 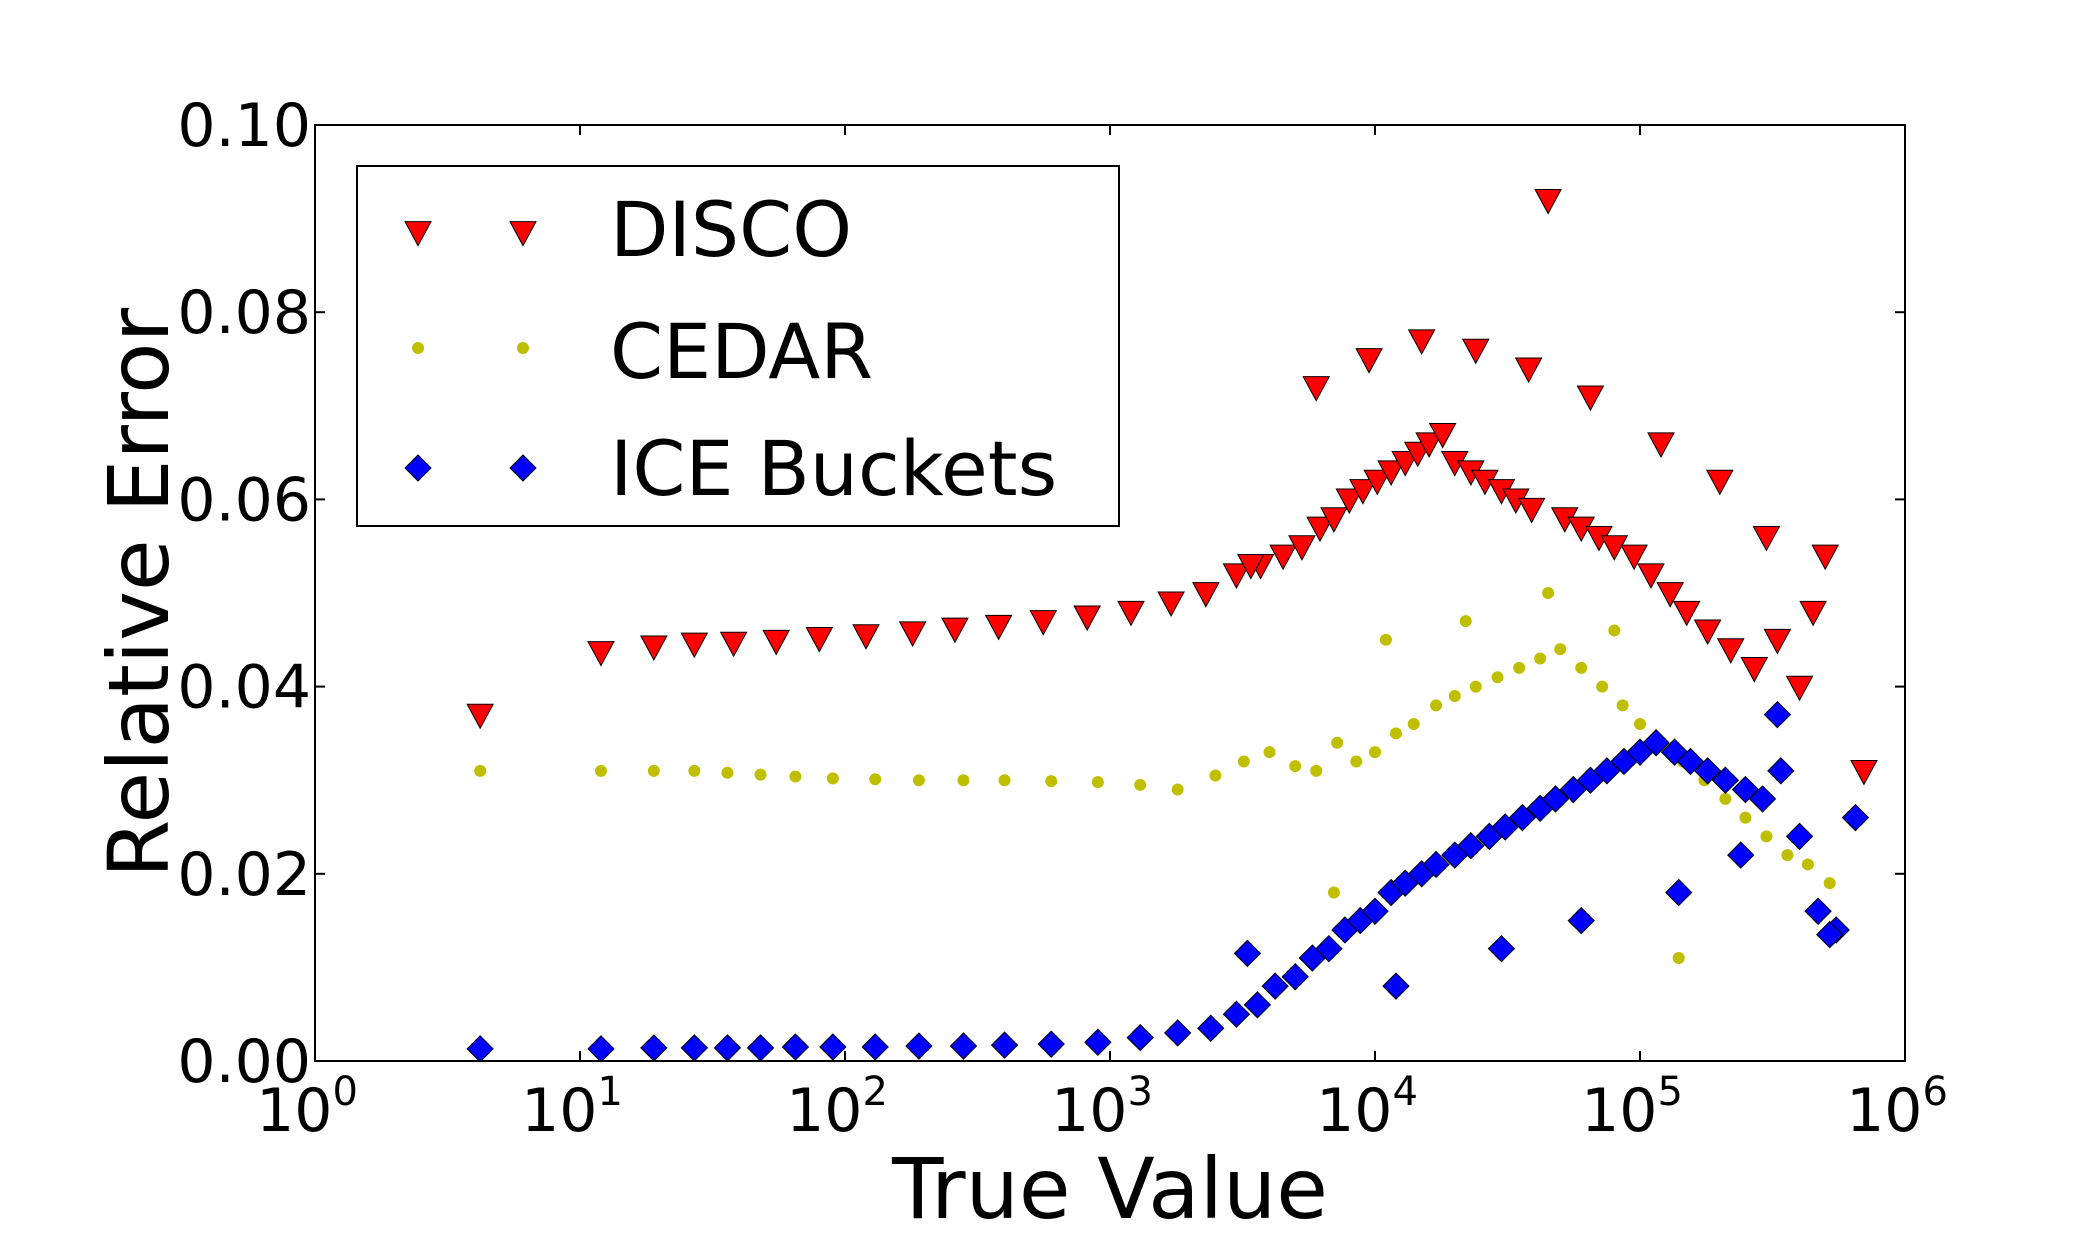 I want to click on legend-label-ice-buckets: ICE Buckets, so click(x=833, y=468).